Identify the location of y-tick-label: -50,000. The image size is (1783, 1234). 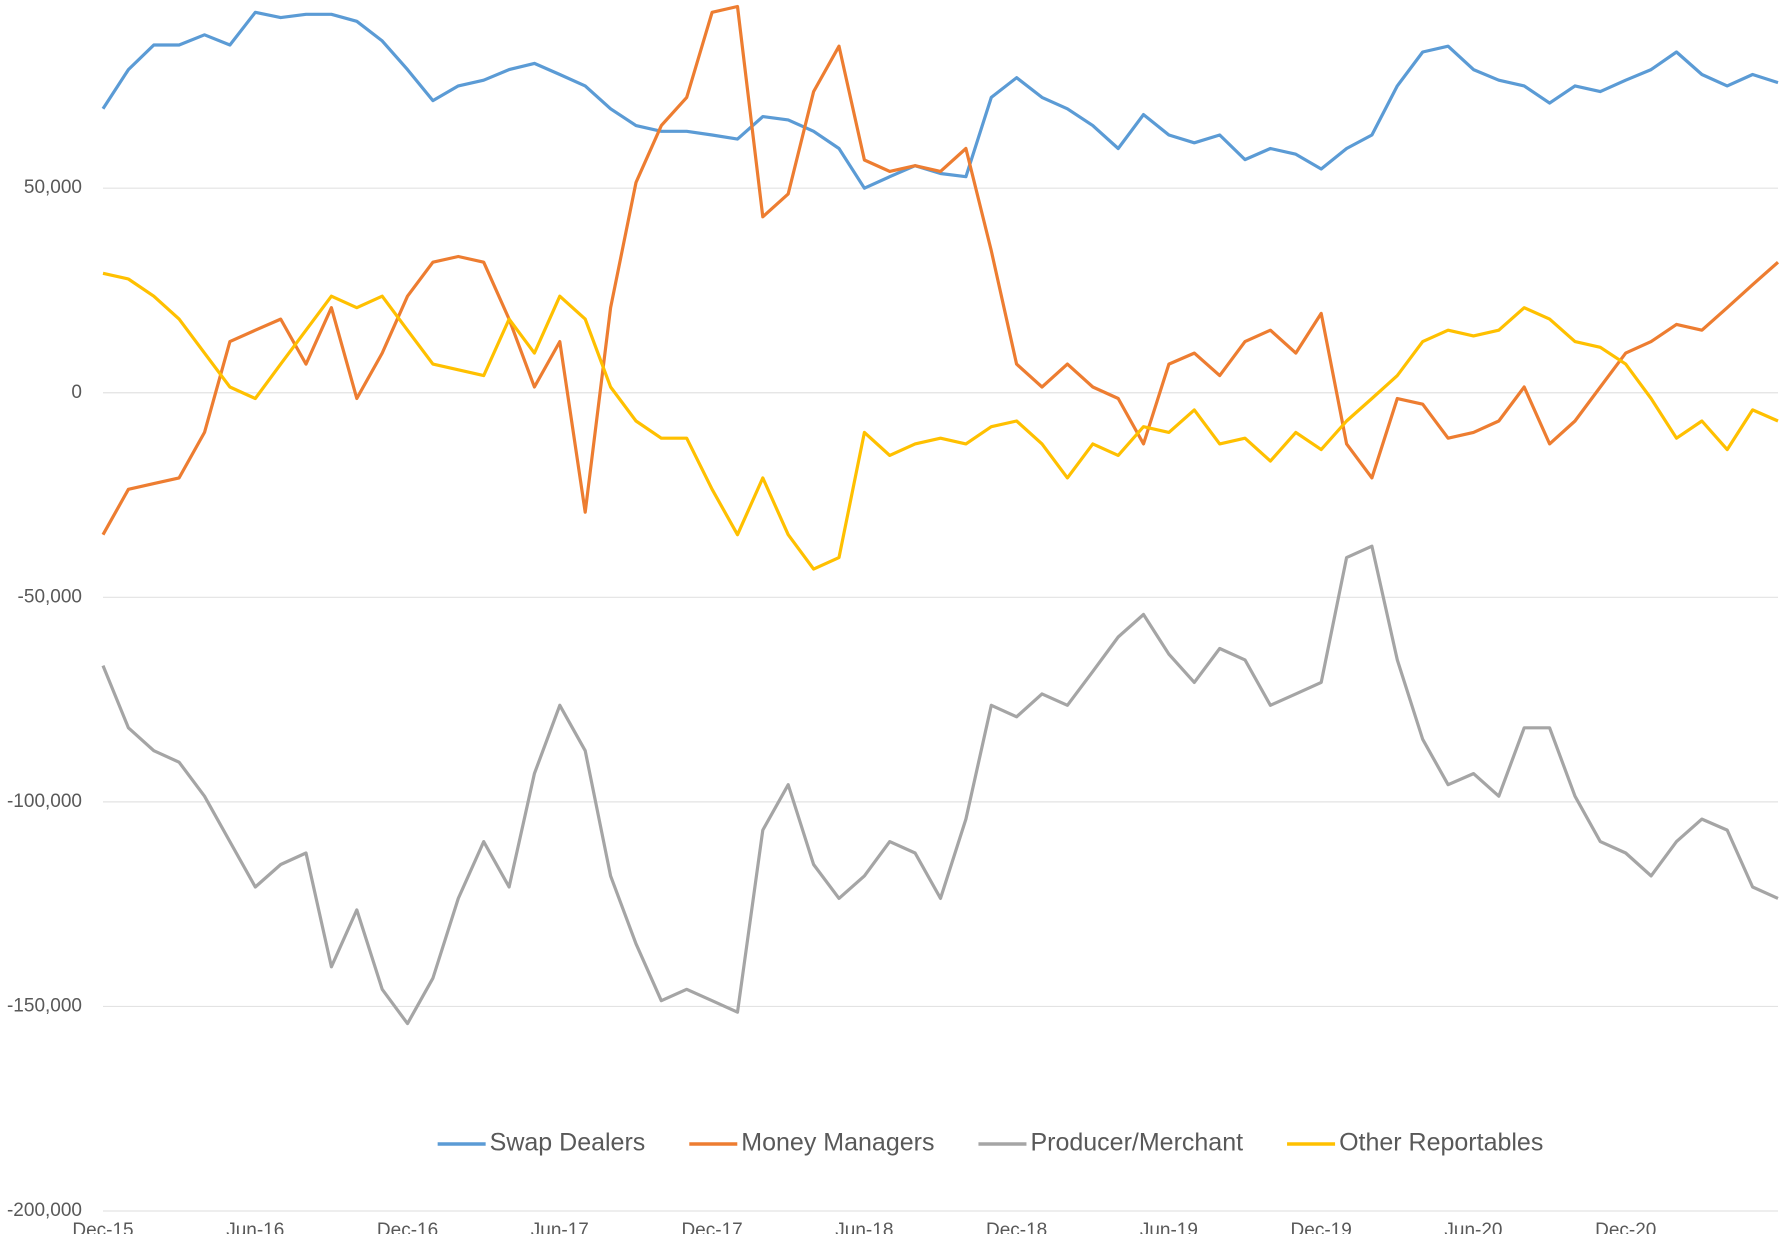
(50, 596).